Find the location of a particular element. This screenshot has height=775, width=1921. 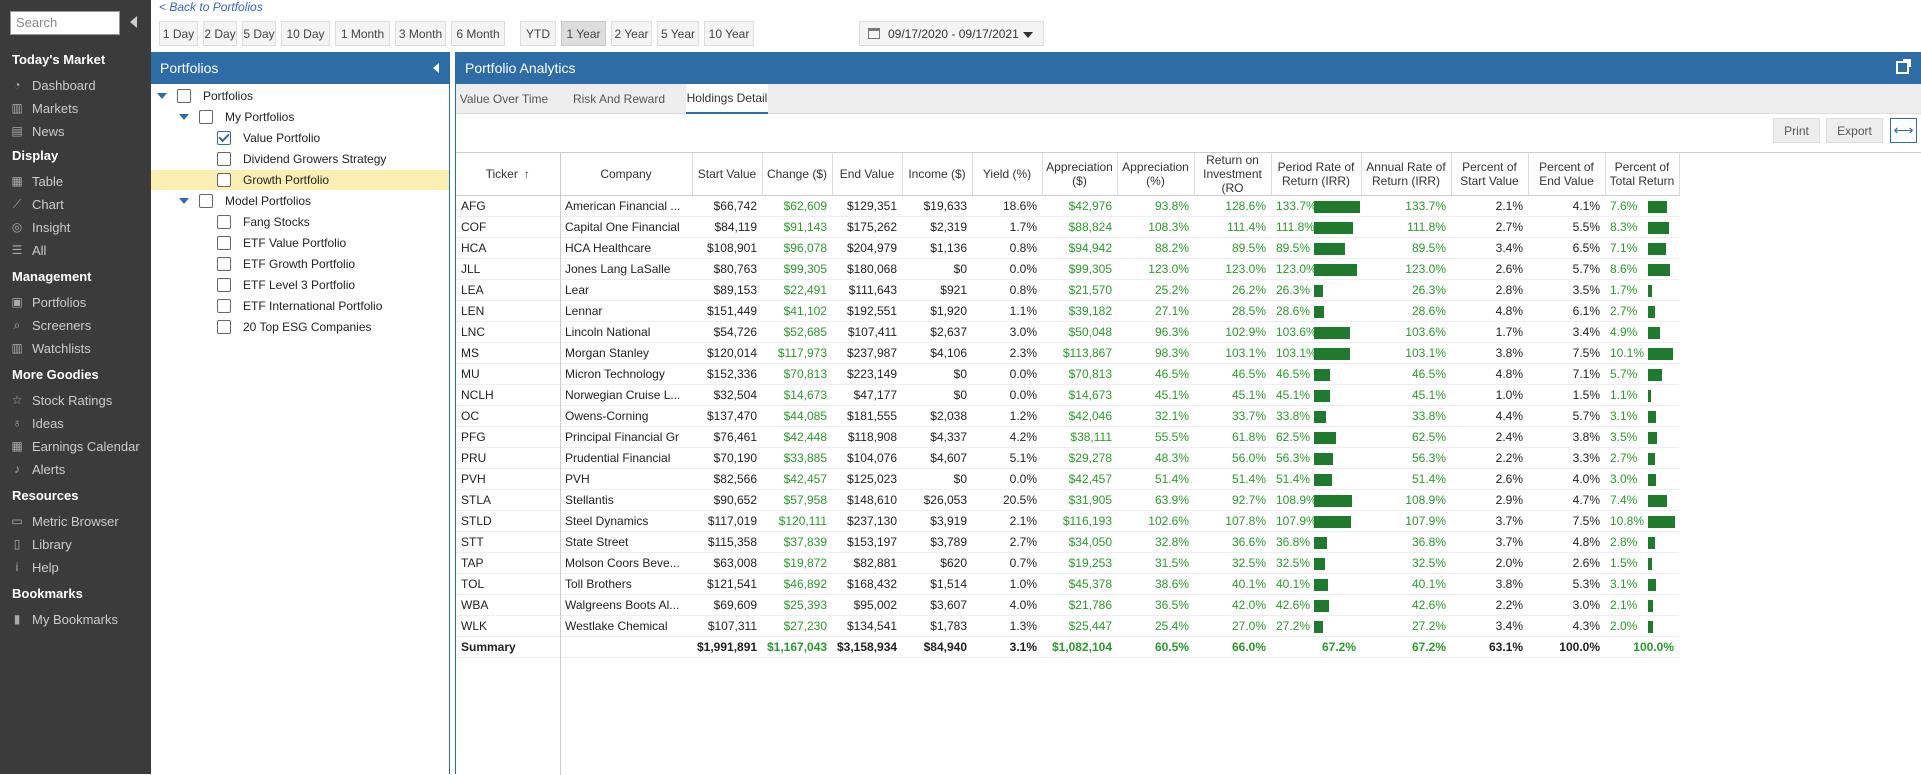

column-header-start-value: Start Value is located at coordinates (727, 174).